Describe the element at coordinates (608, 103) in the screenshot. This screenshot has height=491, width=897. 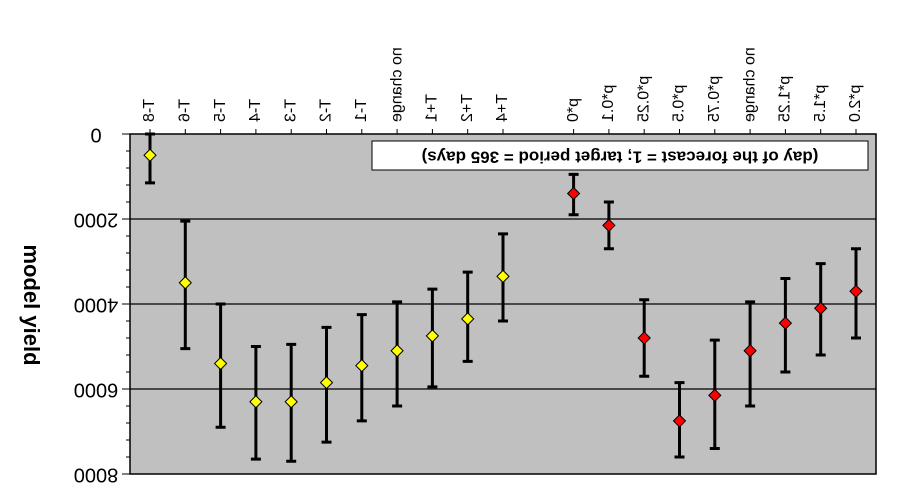
I see `x-tick-label: p*0.1` at that location.